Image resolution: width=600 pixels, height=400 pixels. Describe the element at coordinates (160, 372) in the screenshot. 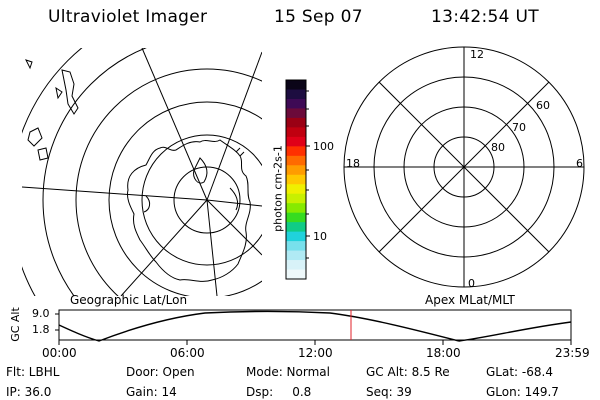

I see `status-door: Door: Open` at that location.